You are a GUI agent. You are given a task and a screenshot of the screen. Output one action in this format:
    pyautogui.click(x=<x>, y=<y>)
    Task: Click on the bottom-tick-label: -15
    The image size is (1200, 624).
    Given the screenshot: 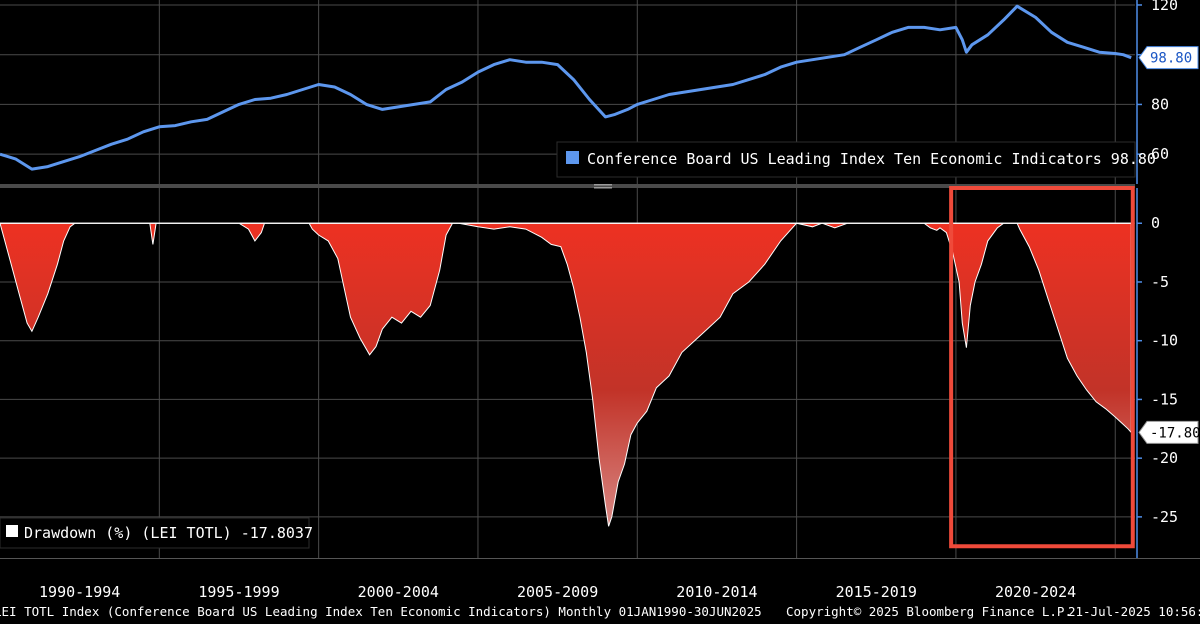 What is the action you would take?
    pyautogui.click(x=1164, y=399)
    